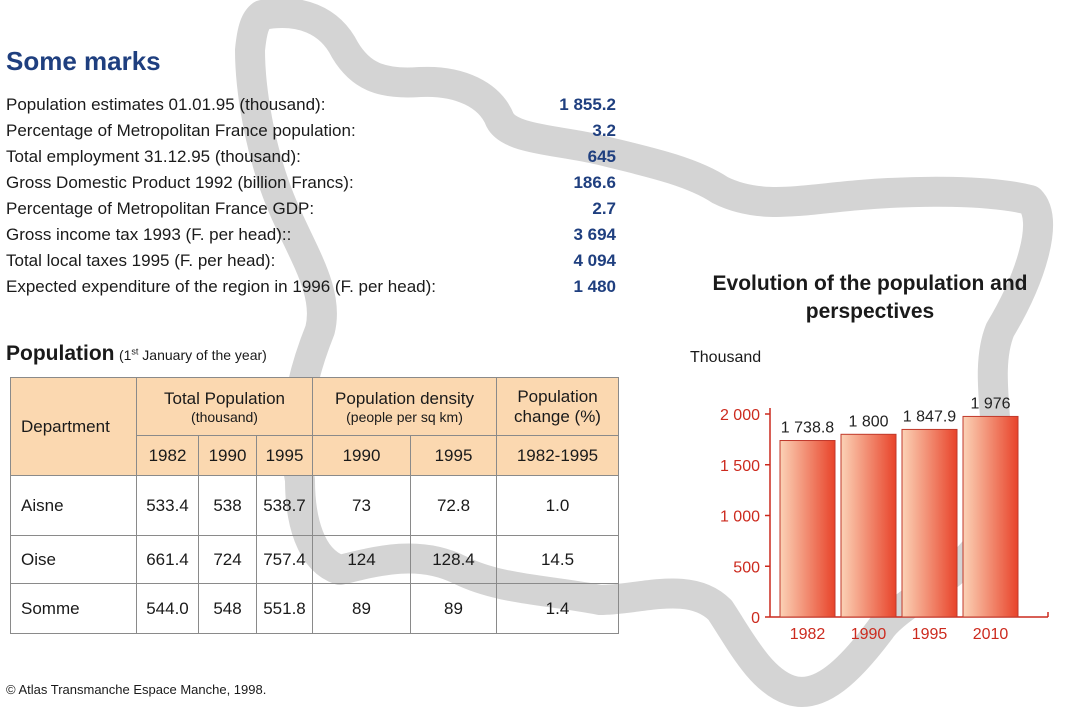 The image size is (1075, 727). I want to click on x-tick-label: 1995, so click(930, 634).